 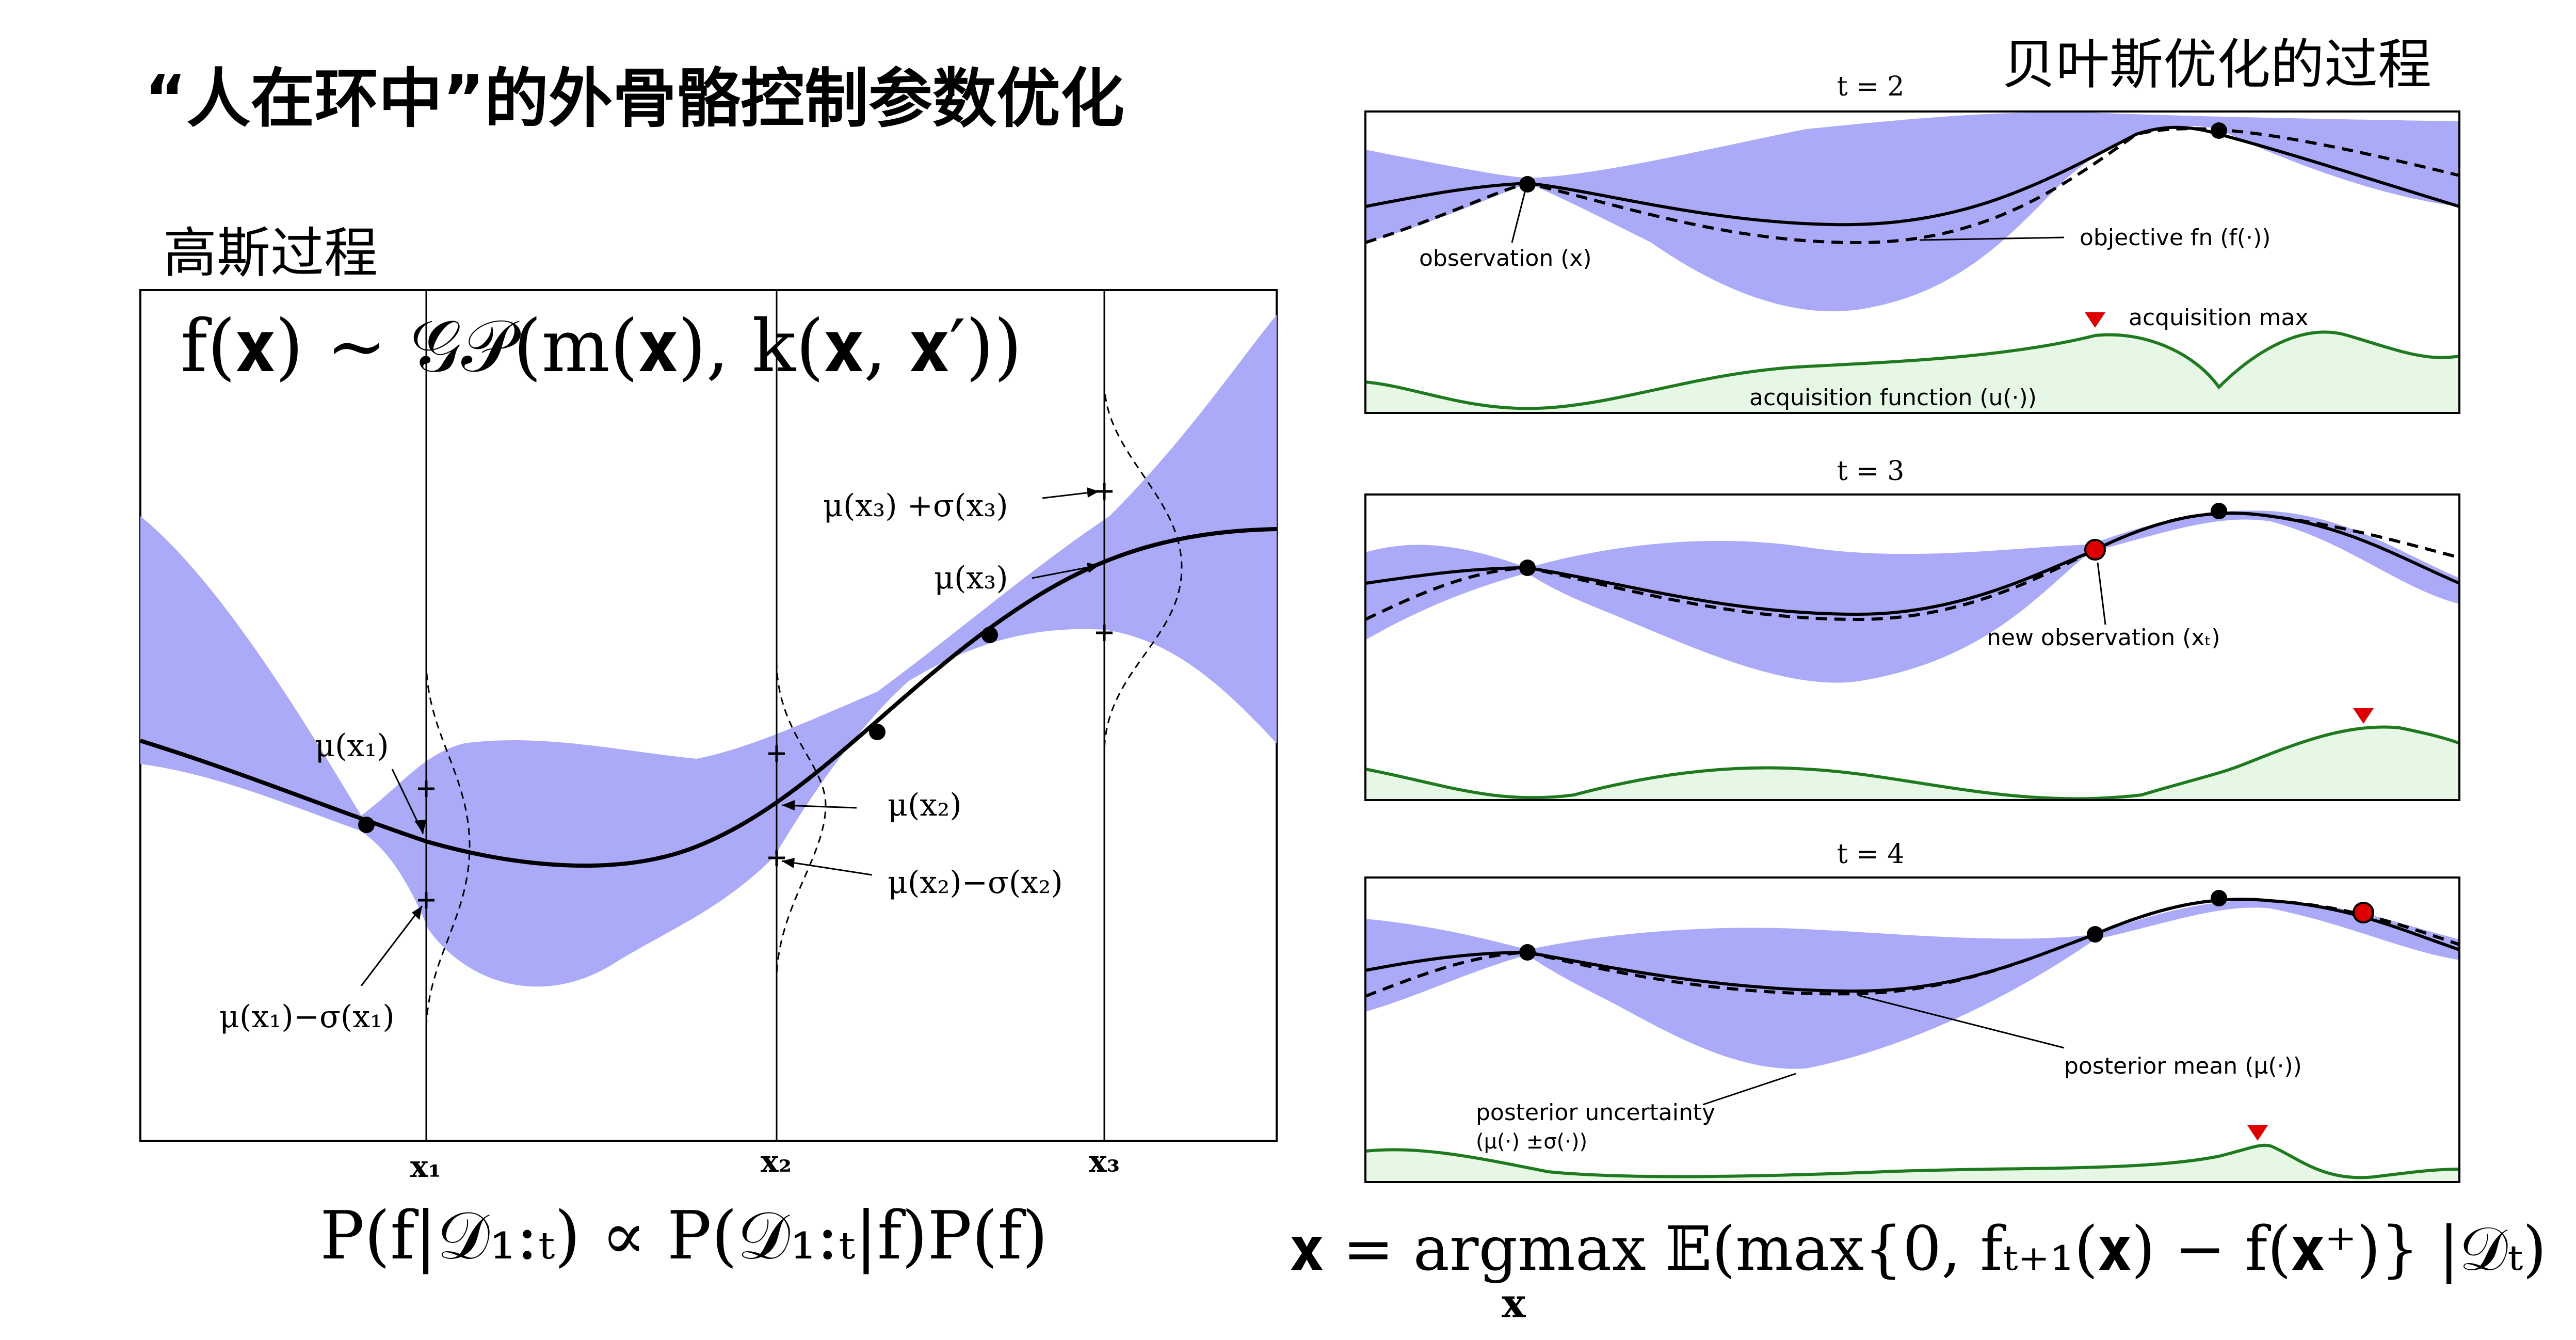 I want to click on bo-heading: 贝叶斯优化的过程, so click(x=2217, y=64).